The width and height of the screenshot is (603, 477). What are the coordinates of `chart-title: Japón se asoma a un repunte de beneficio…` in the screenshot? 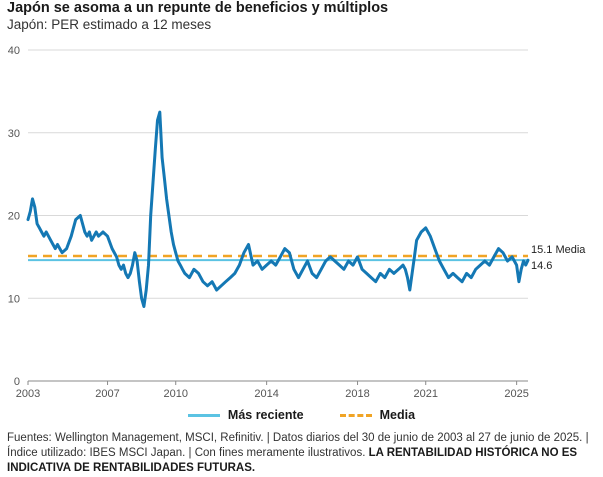 It's located at (198, 8).